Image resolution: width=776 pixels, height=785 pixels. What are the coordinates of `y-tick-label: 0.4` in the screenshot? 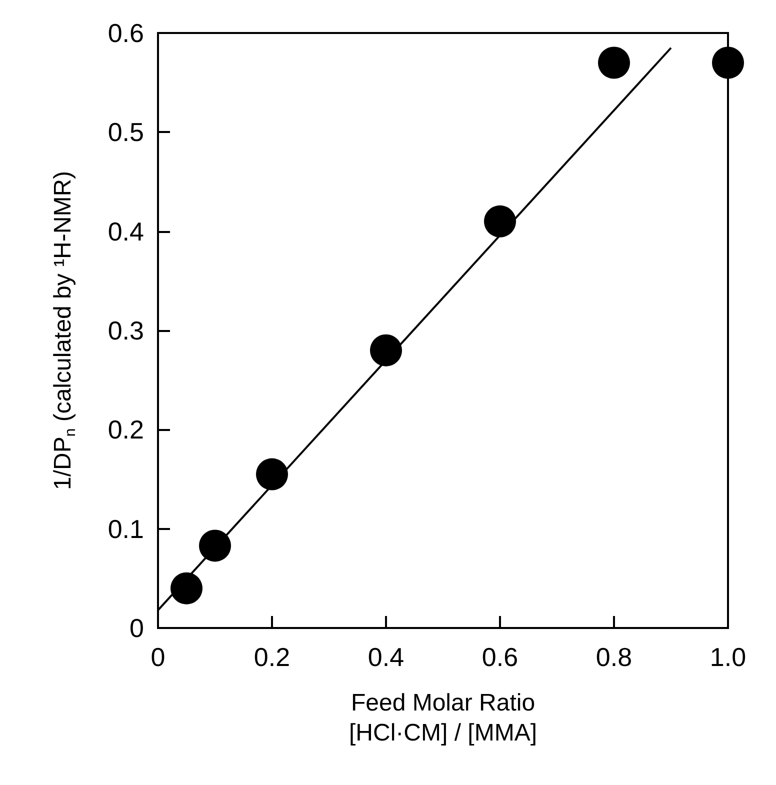 It's located at (126, 231).